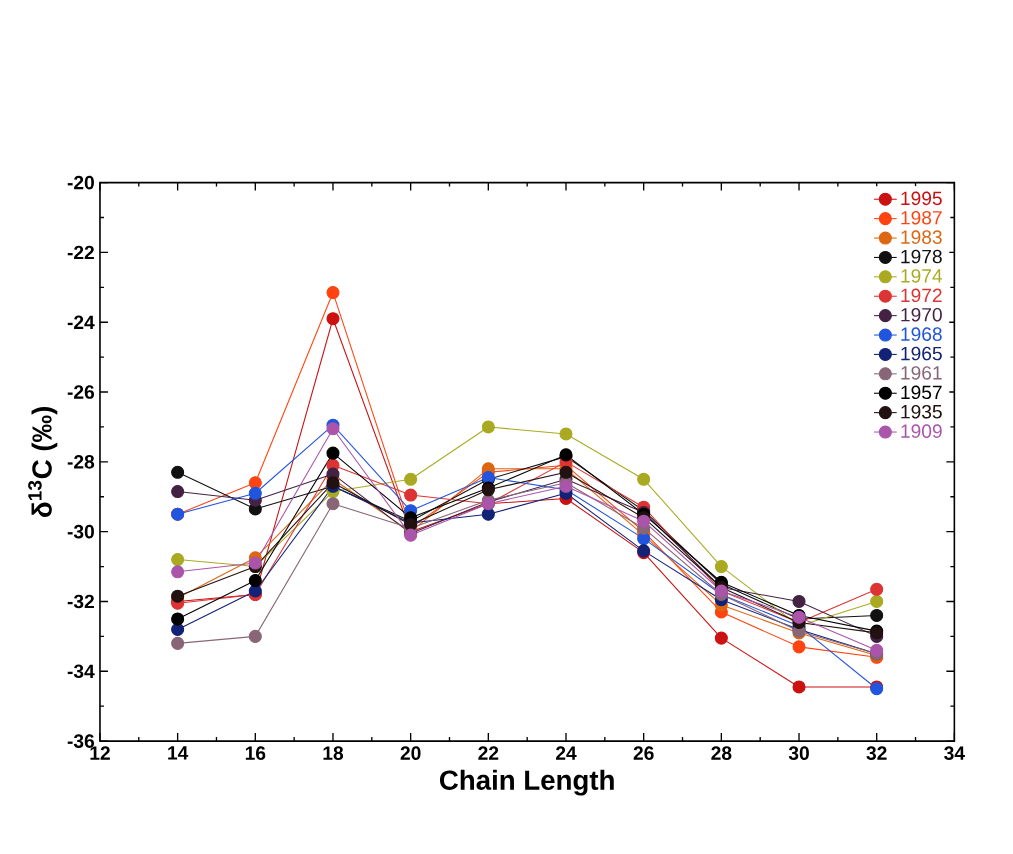 Image resolution: width=1013 pixels, height=854 pixels. I want to click on y-axis-title: δ$^{13}$C (‰), so click(43, 461).